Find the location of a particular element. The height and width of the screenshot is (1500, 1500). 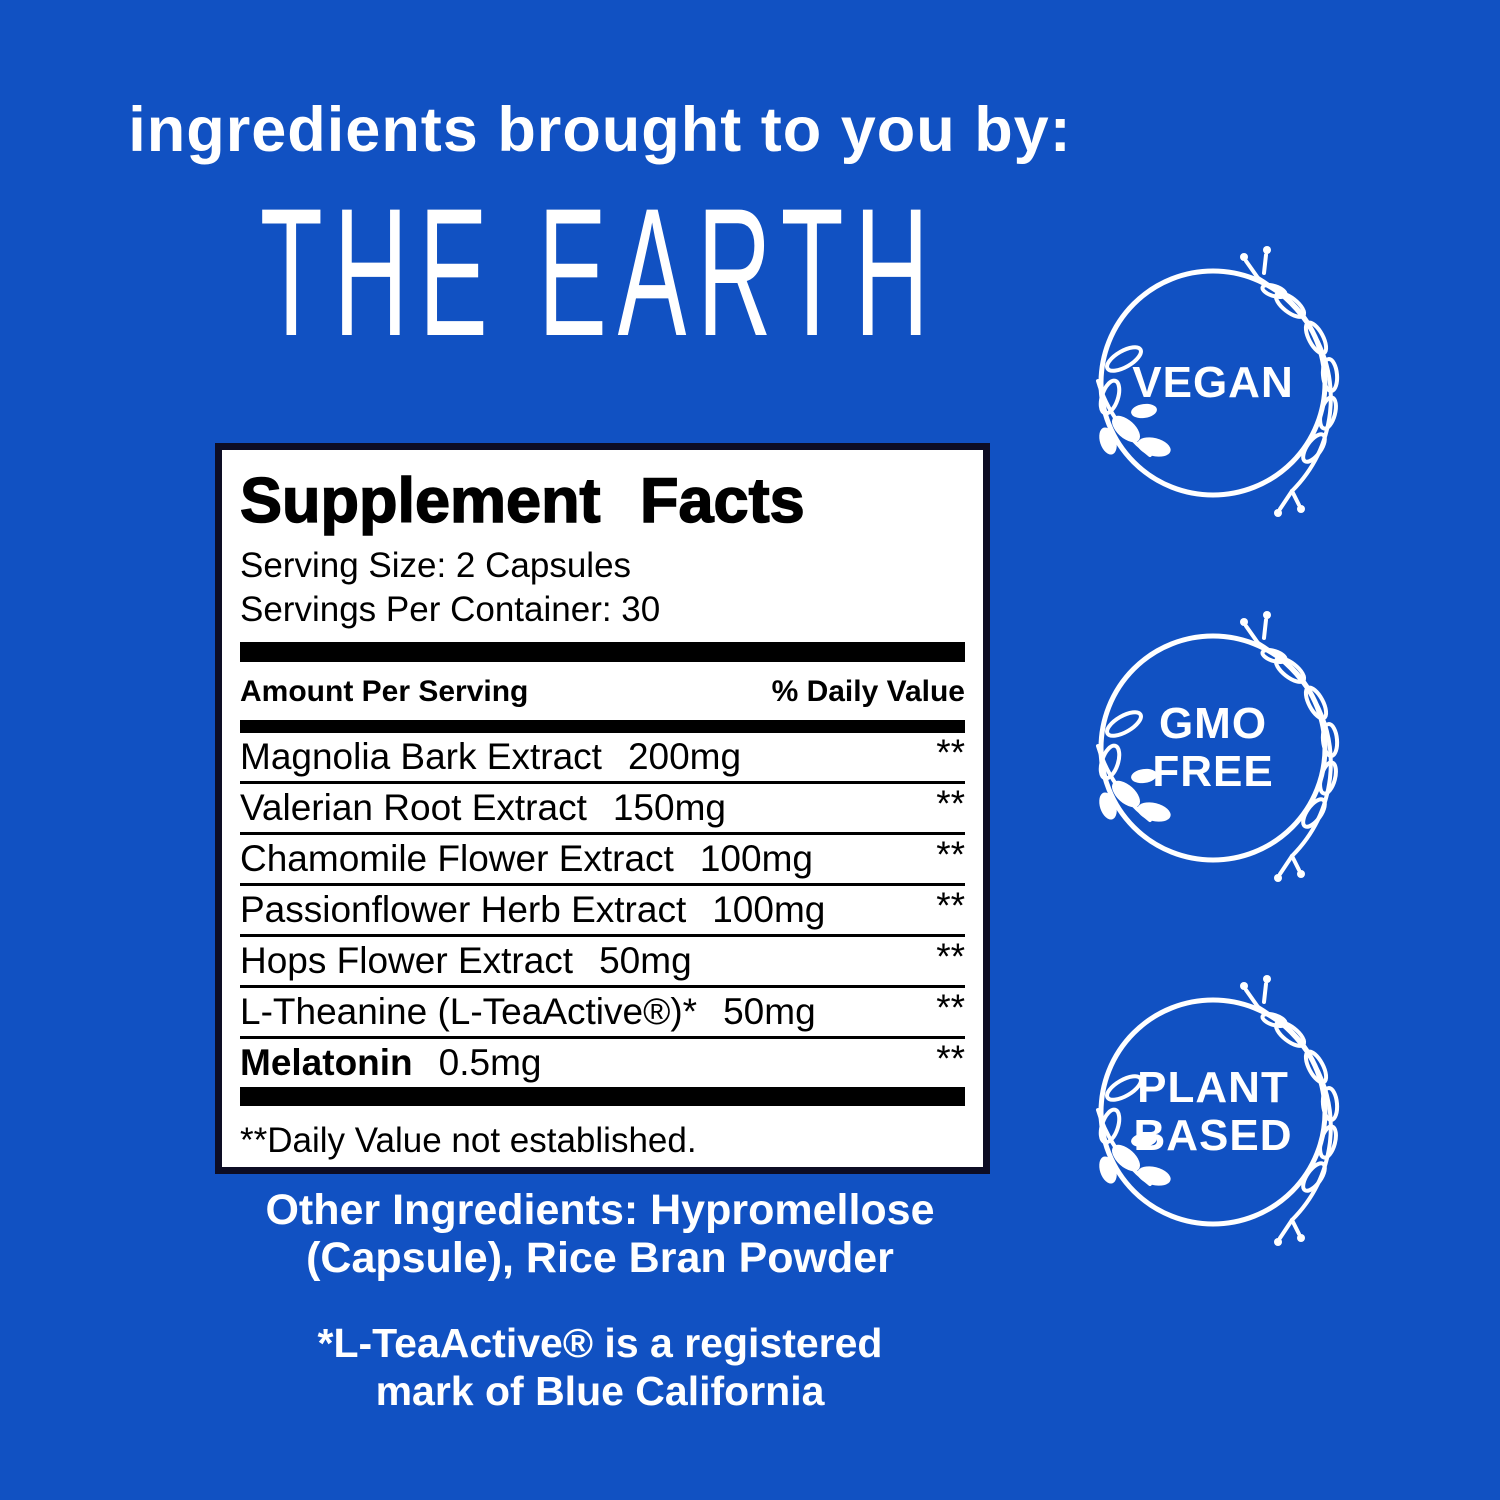

trademark-note-line: mark of Blue California is located at coordinates (600, 1390).